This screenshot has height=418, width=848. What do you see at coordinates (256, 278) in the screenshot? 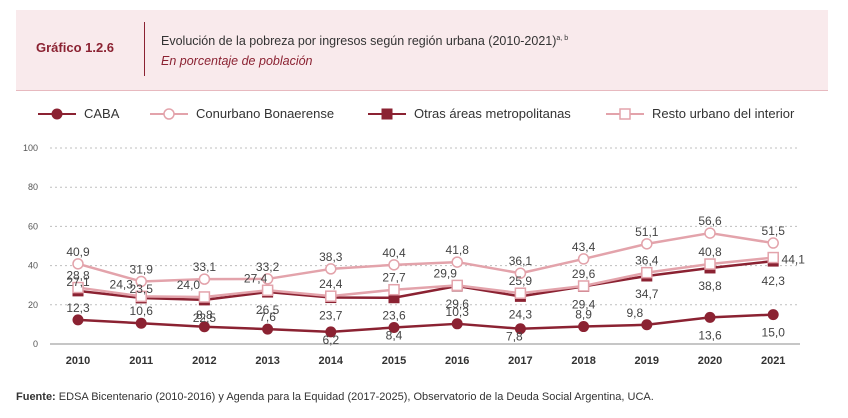
I see `data-label: 27,4` at bounding box center [256, 278].